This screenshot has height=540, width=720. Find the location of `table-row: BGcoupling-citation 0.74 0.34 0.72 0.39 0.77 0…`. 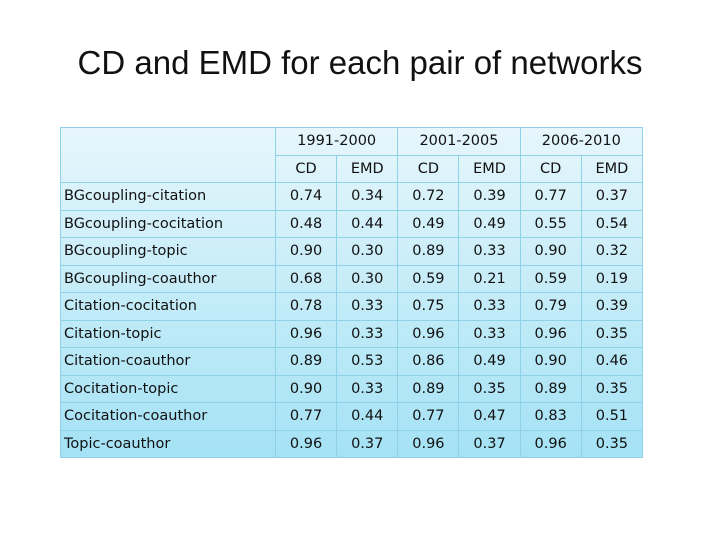

table-row: BGcoupling-citation 0.74 0.34 0.72 0.39 0.77 0… is located at coordinates (352, 196).